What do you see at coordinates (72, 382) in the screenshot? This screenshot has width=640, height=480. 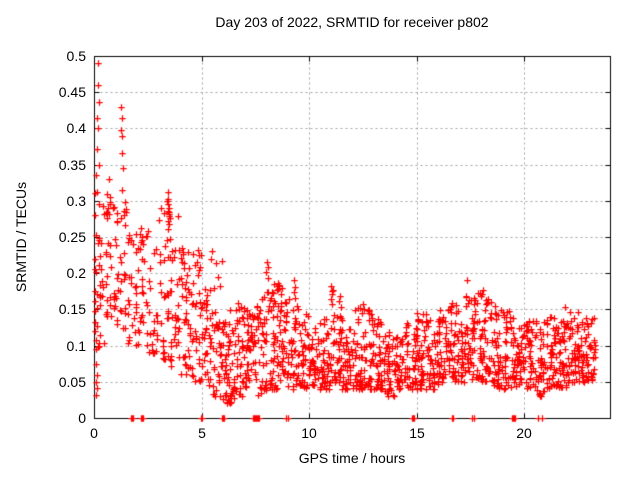 I see `y-tick-label: 0.05` at bounding box center [72, 382].